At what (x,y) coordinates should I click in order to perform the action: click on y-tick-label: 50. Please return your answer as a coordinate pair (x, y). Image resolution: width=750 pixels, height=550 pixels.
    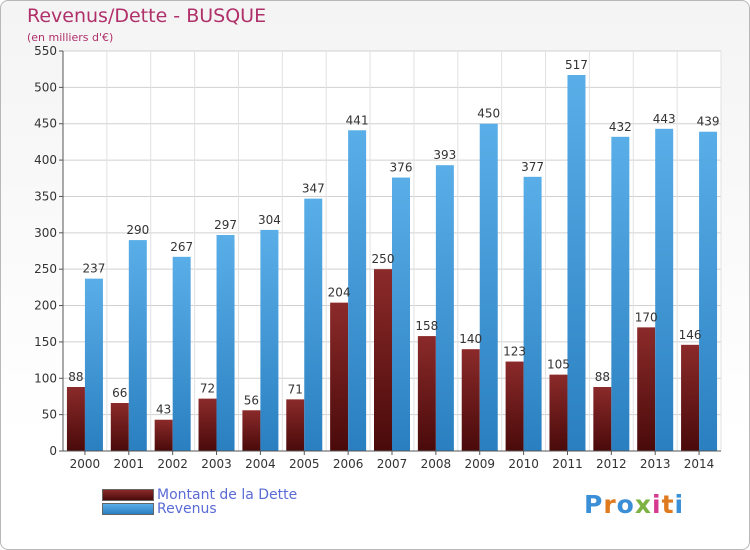
    Looking at the image, I should click on (49, 415).